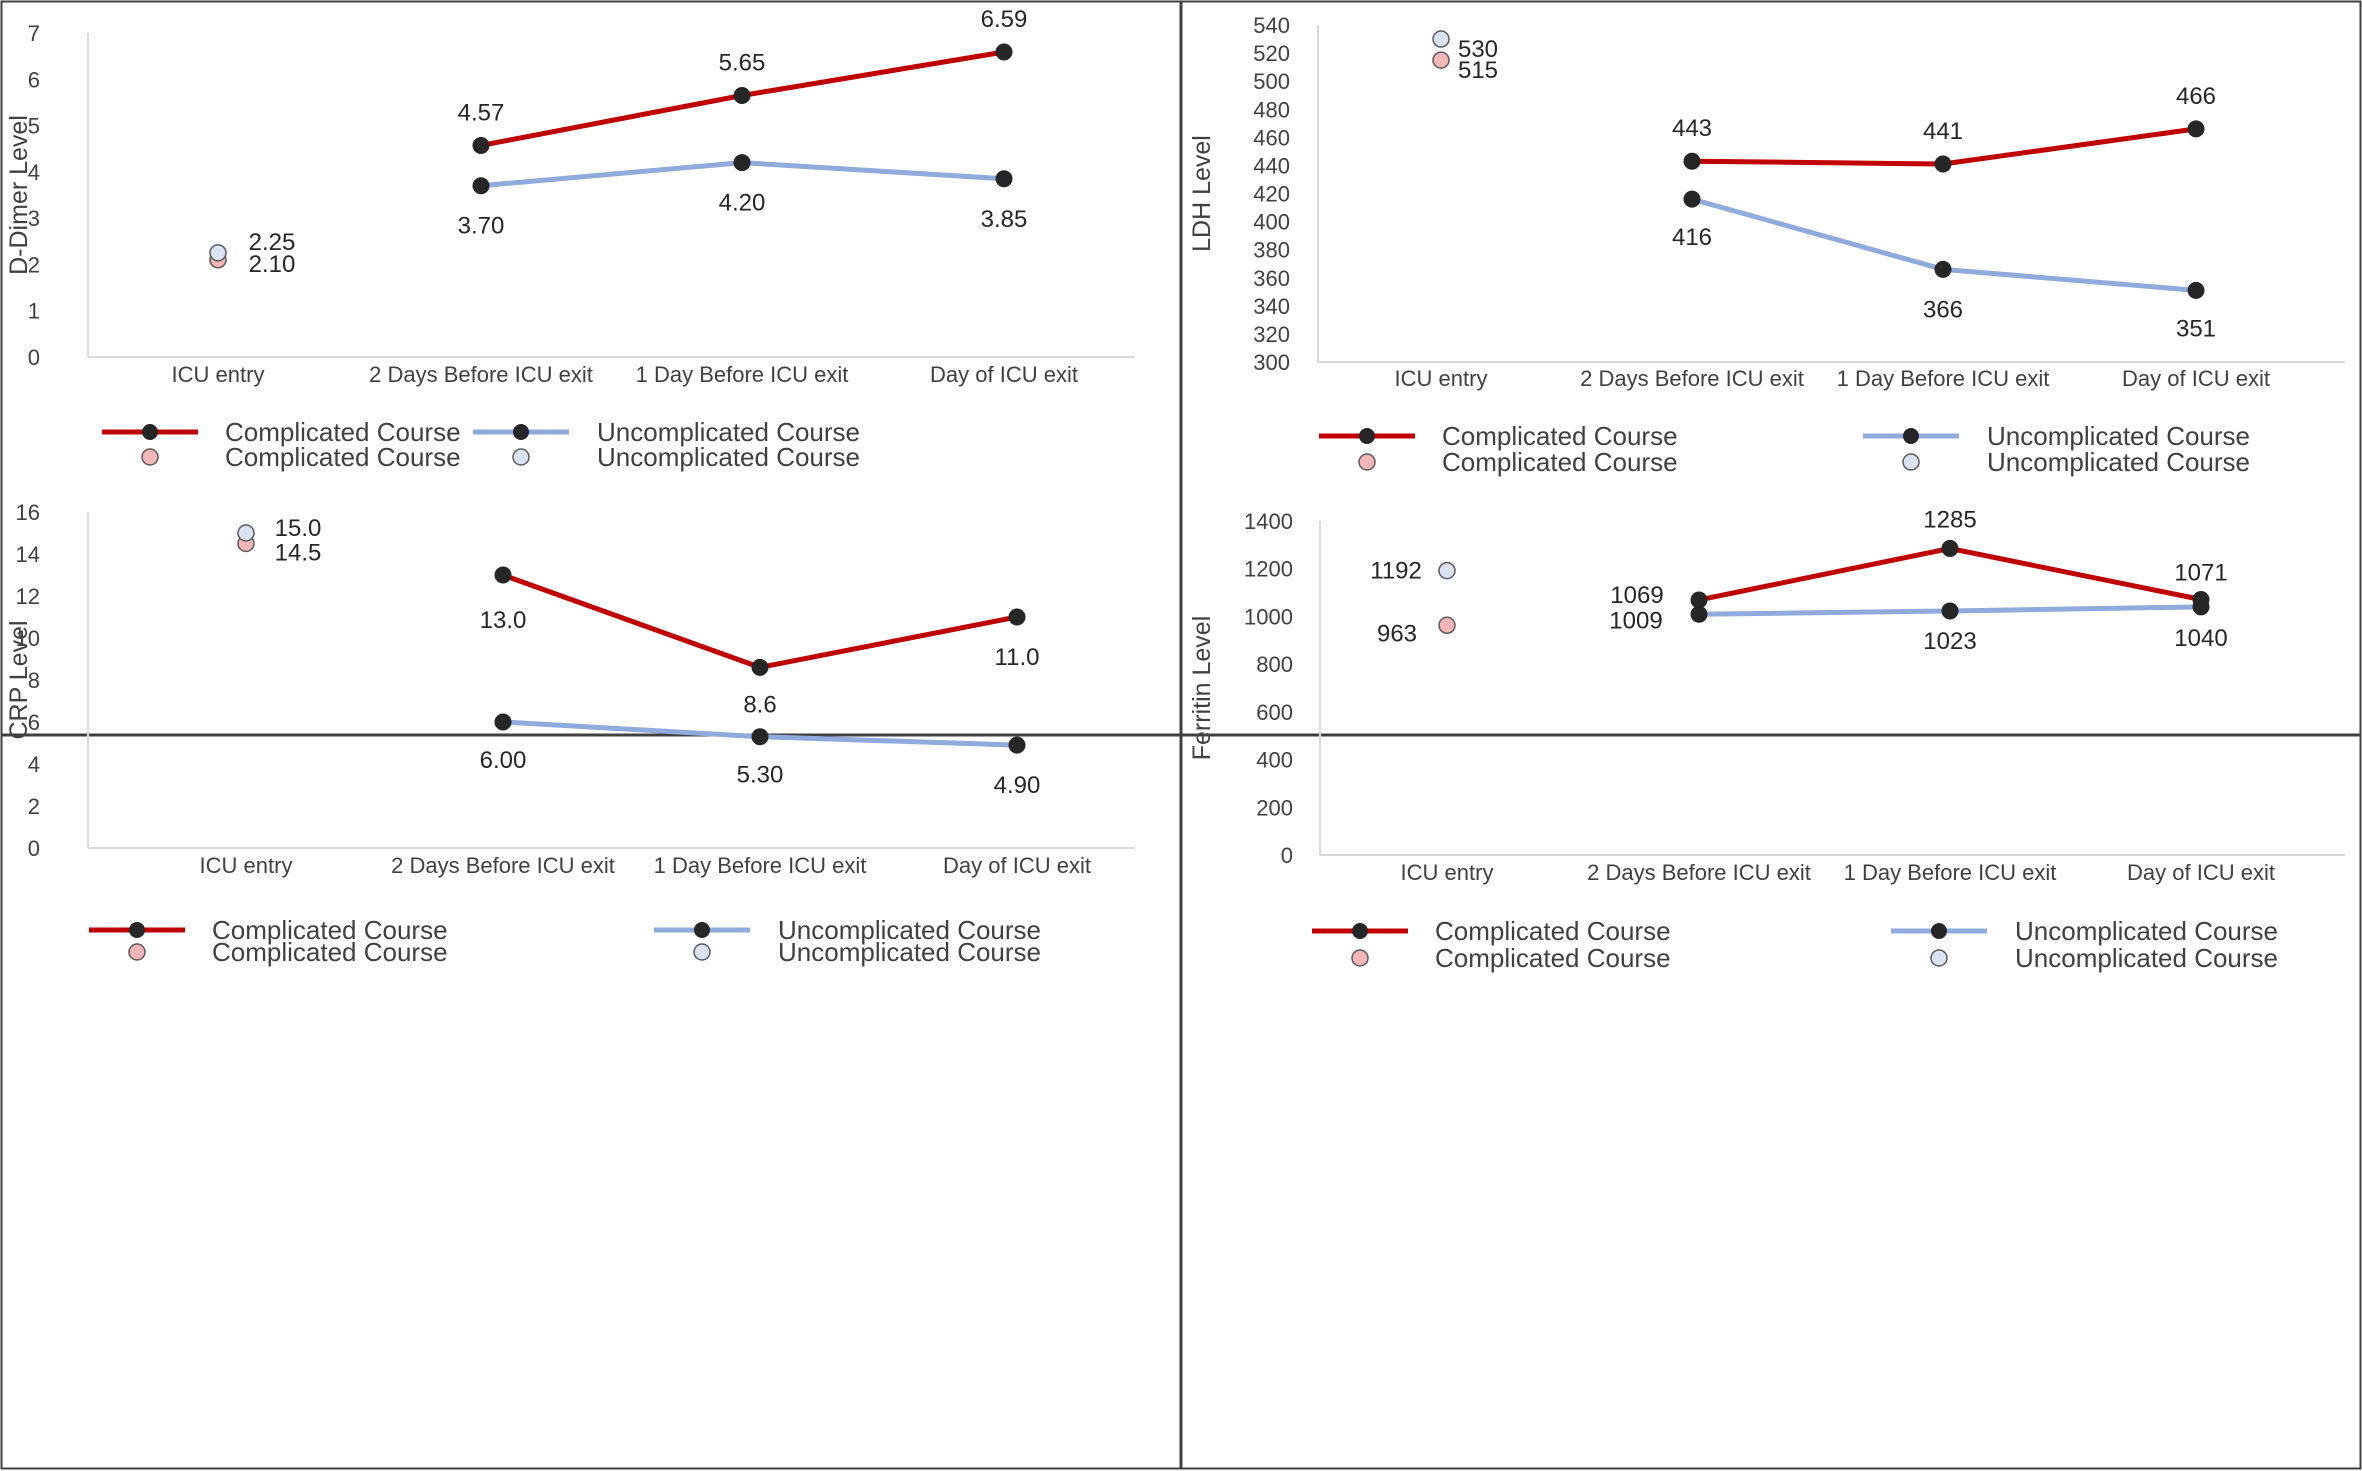 The height and width of the screenshot is (1471, 2362). I want to click on y-tick-label: 3, so click(34, 218).